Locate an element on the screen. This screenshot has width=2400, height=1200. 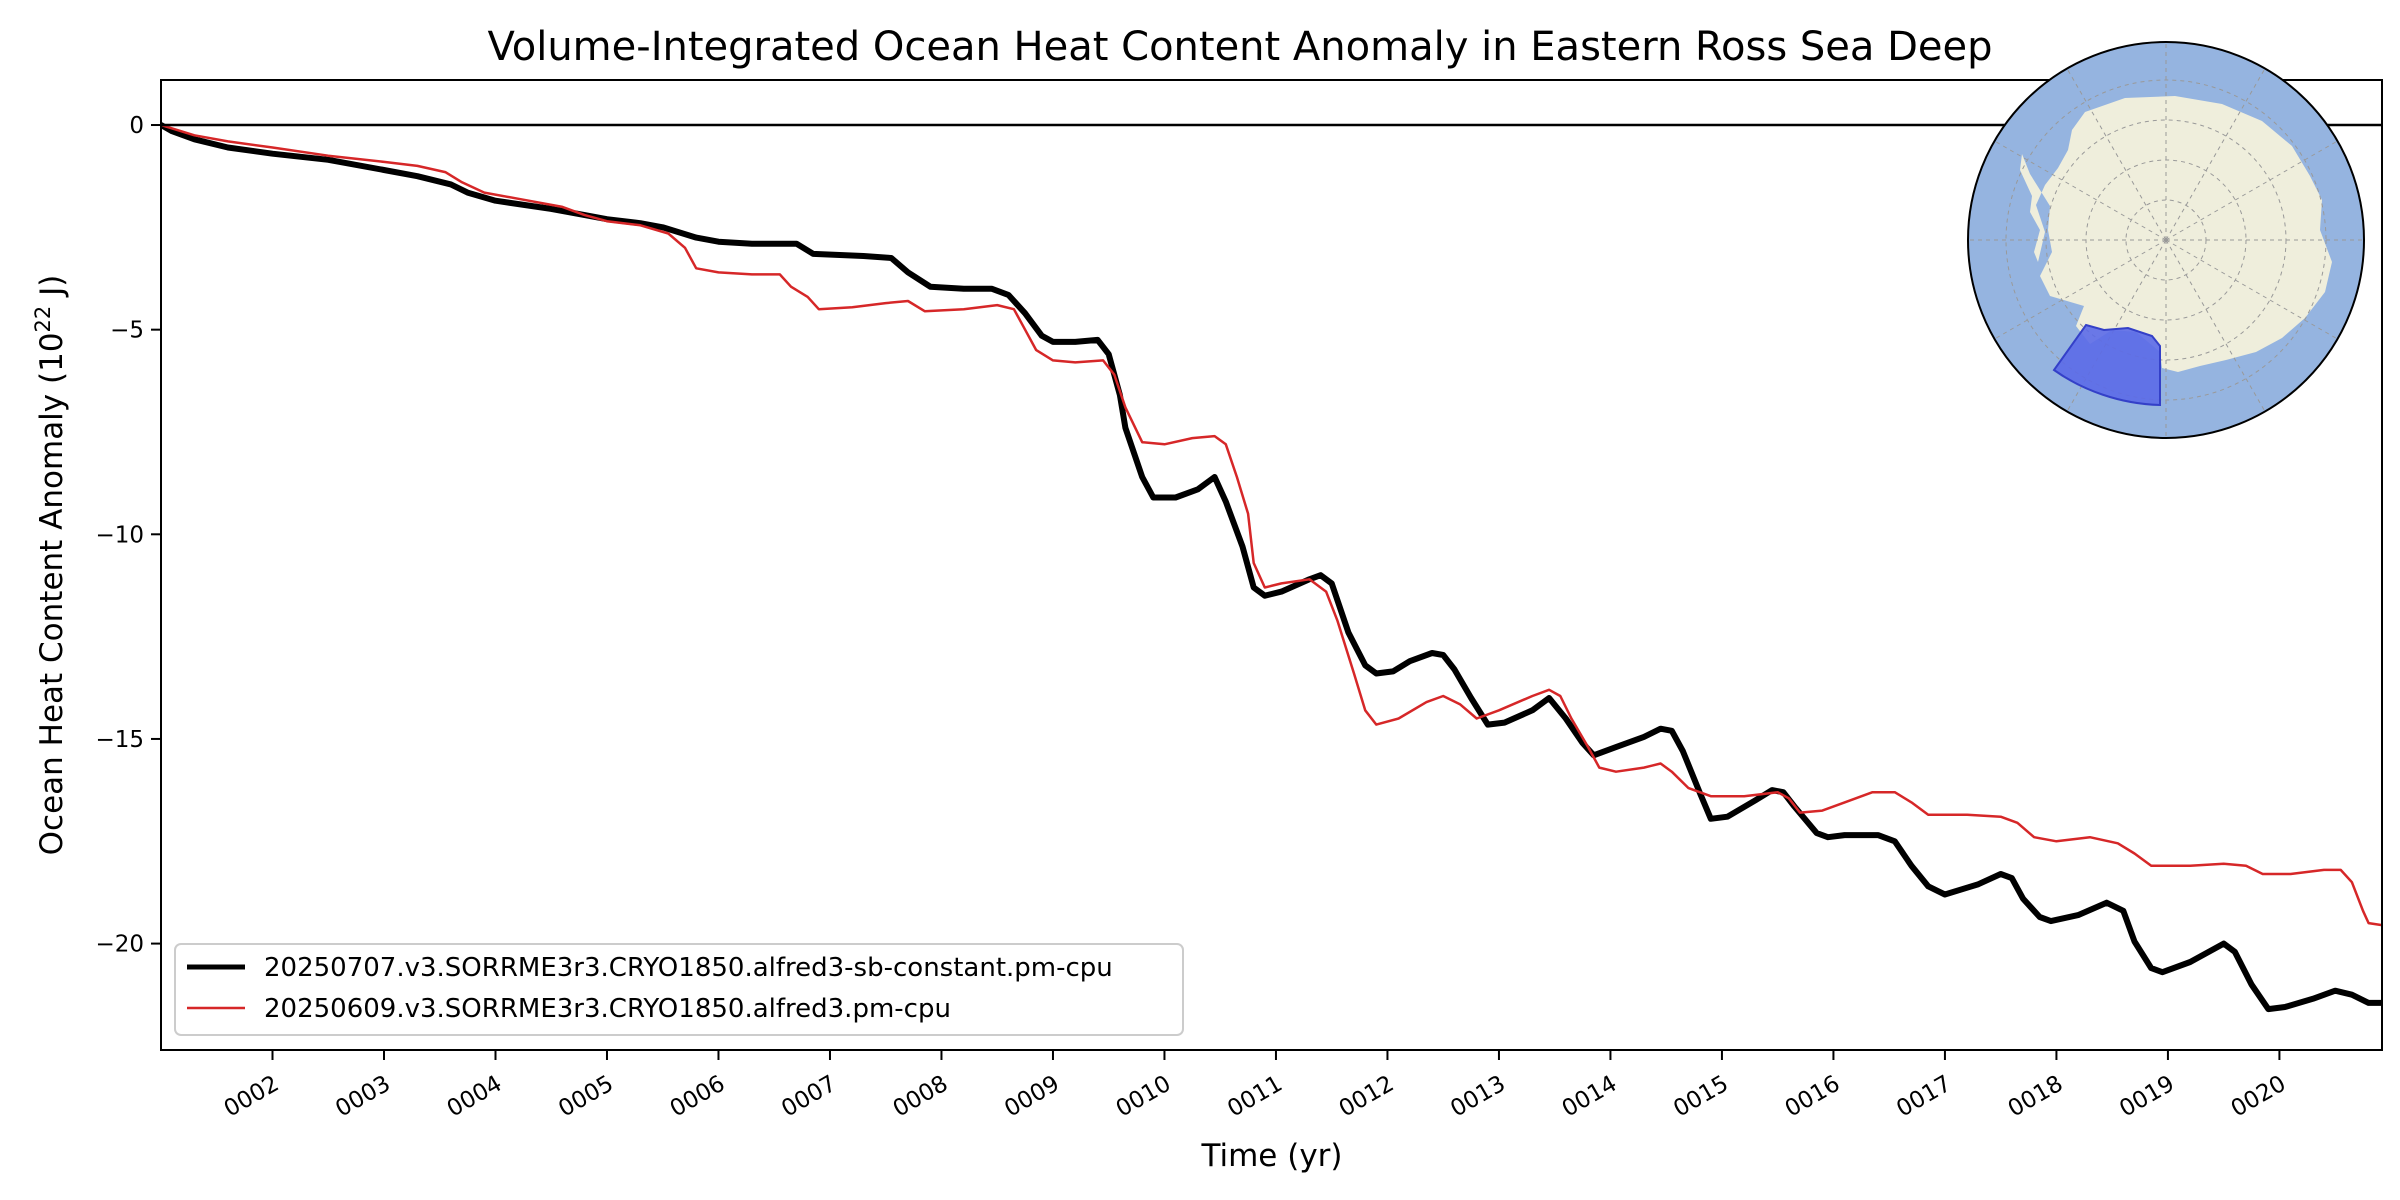
inset-map-outline is located at coordinates (2166, 240).